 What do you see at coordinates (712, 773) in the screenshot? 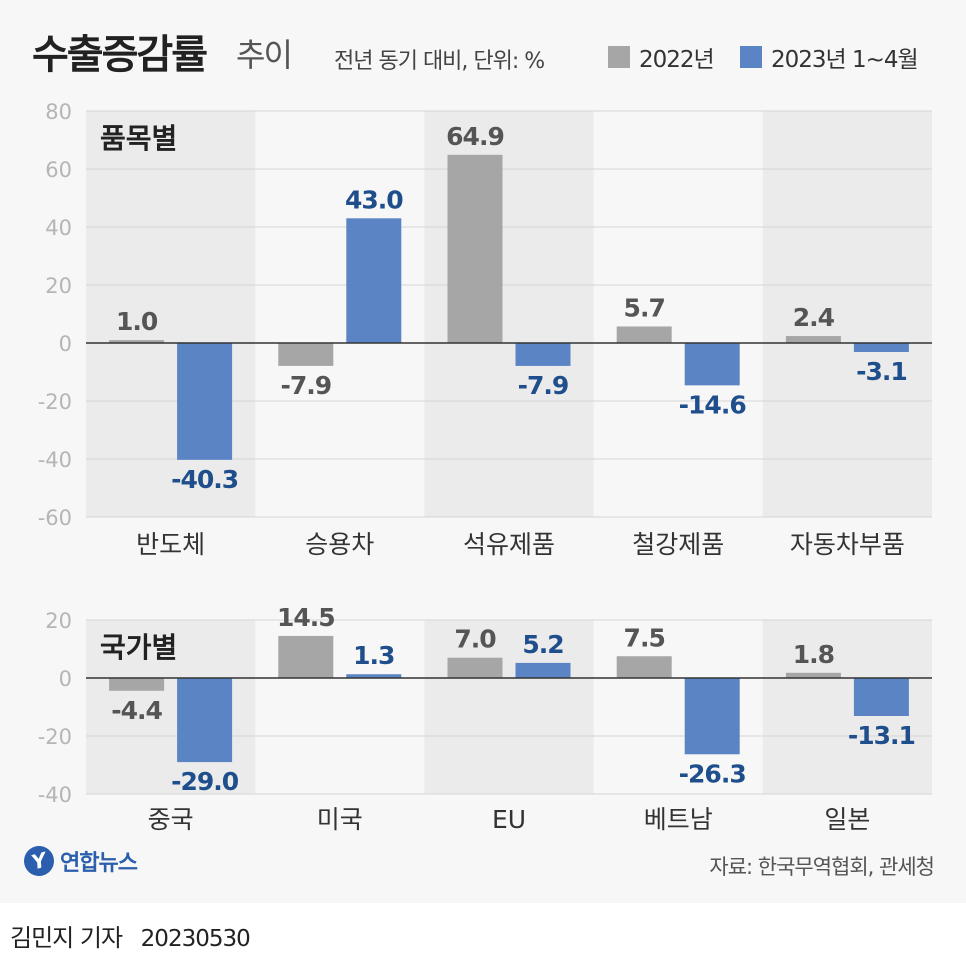
I see `data-label-2023: -26.3` at bounding box center [712, 773].